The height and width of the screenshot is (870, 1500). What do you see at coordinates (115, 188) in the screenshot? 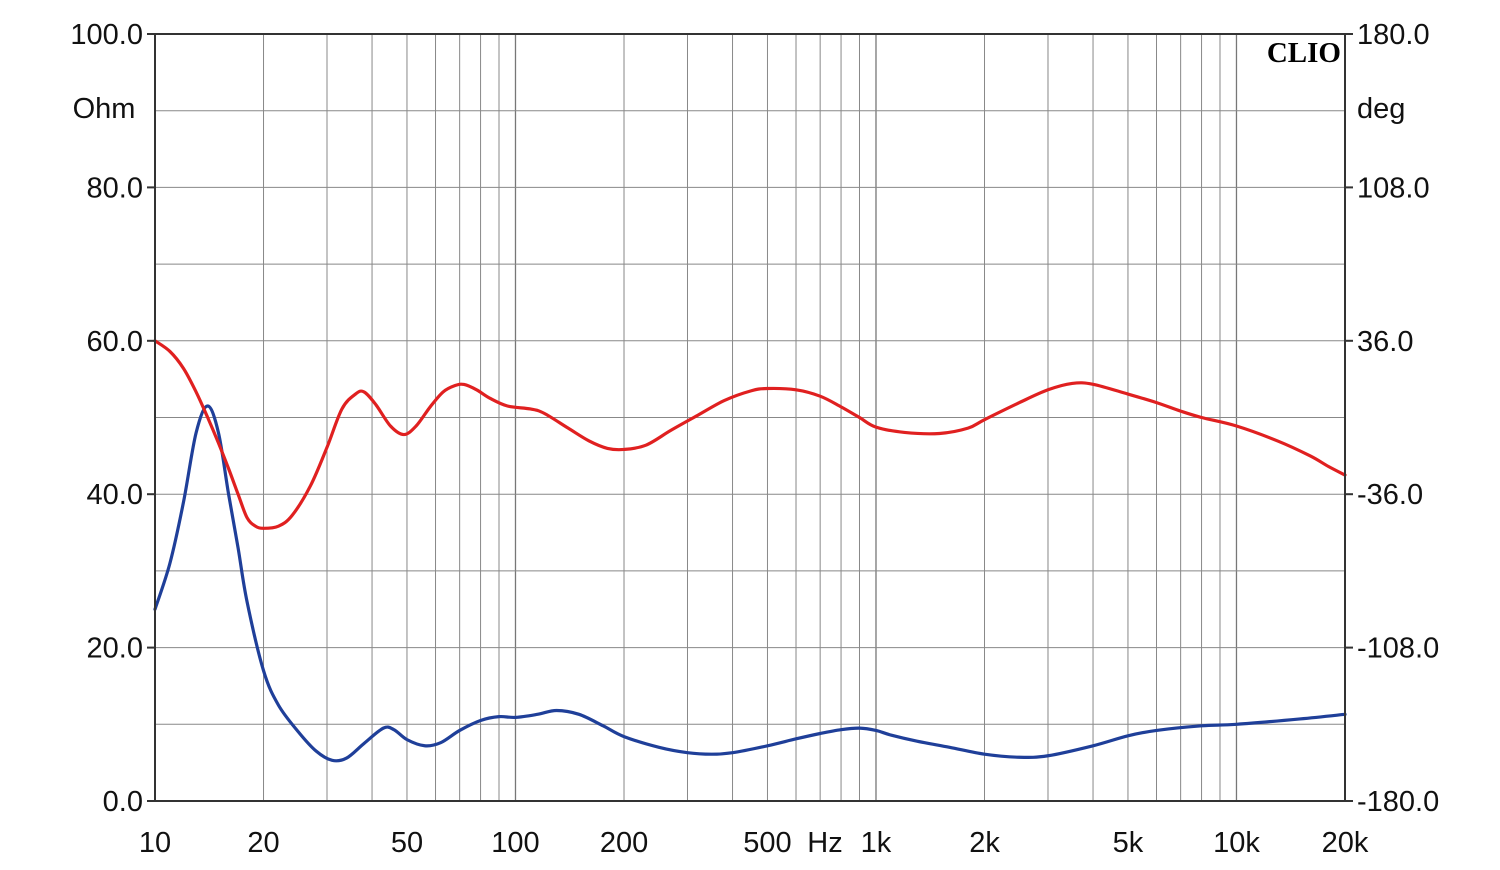
I see `left-tick-label: 80.0` at bounding box center [115, 188].